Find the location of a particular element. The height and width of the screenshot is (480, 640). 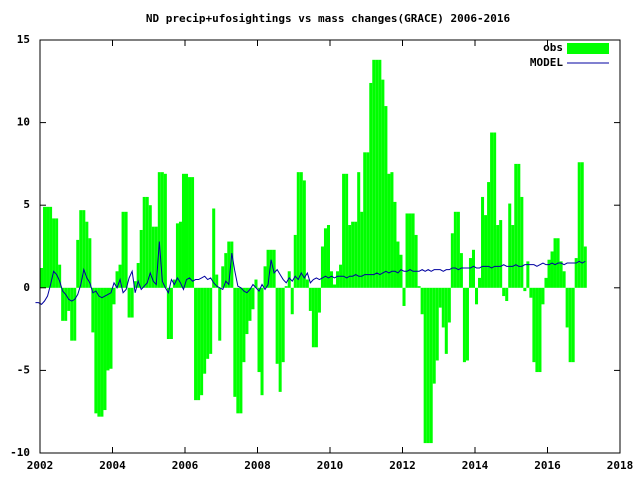

x-tick-label: 2006 is located at coordinates (185, 465).